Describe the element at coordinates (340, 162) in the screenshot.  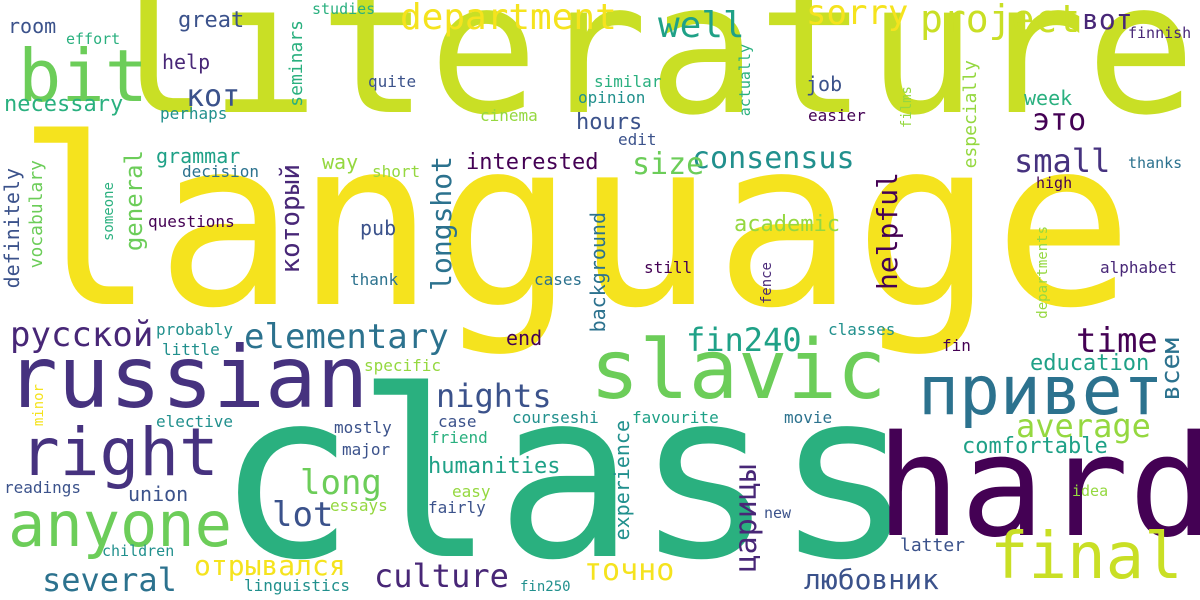
I see `word-way: way` at that location.